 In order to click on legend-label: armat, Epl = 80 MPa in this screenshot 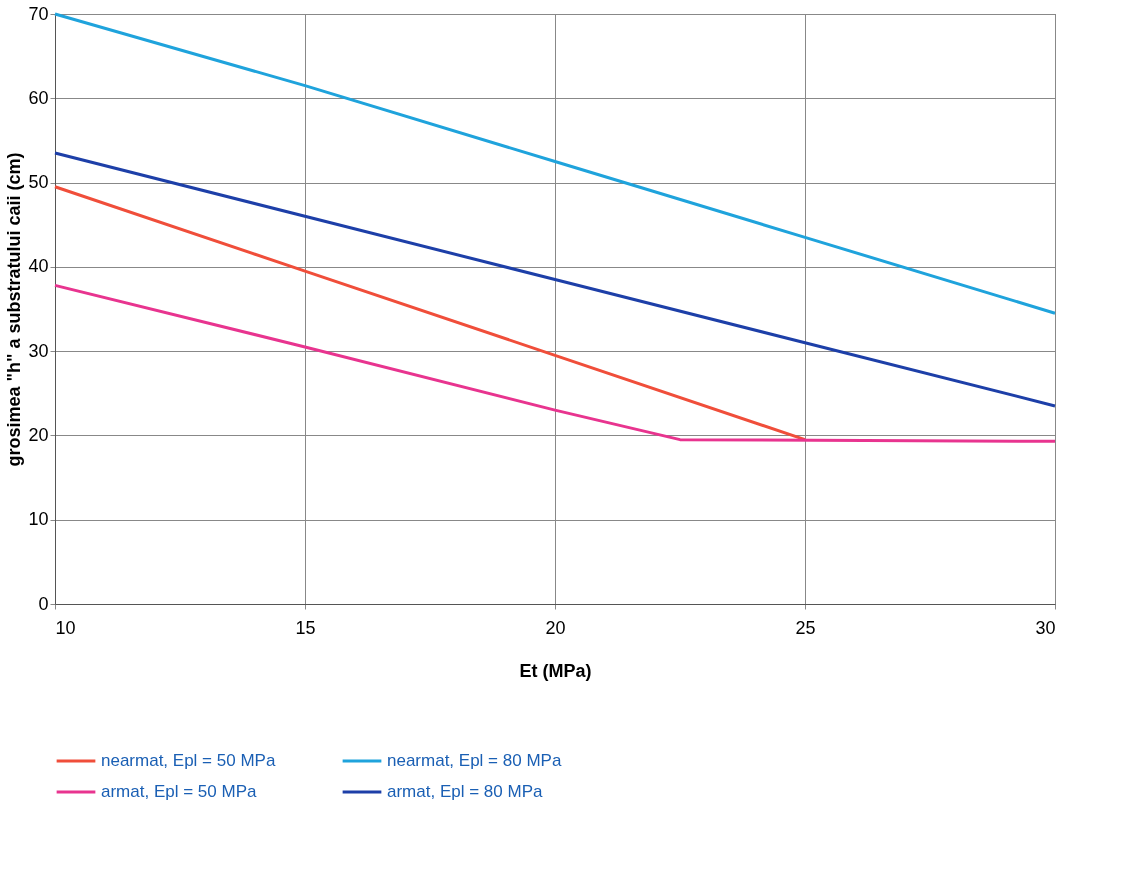, I will do `click(465, 791)`.